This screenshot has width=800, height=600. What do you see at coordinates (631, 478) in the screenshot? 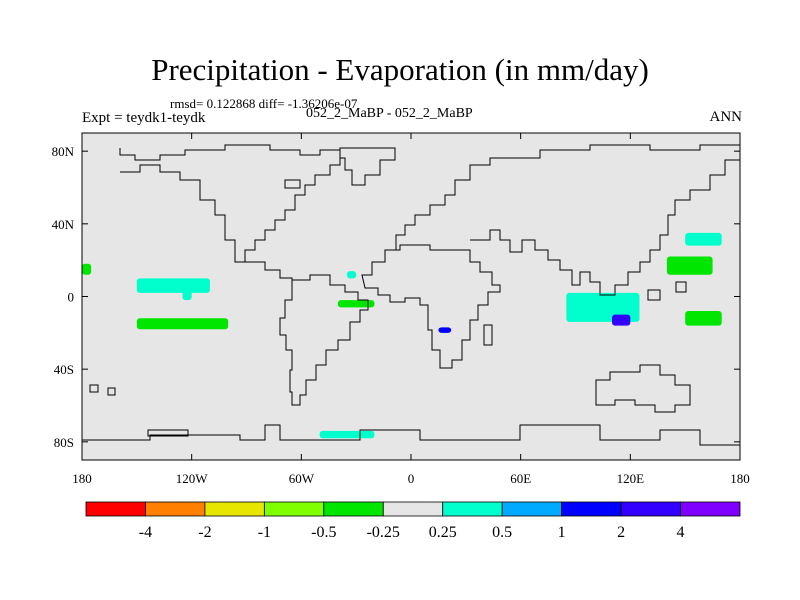
I see `x-tick-label: 120E` at bounding box center [631, 478].